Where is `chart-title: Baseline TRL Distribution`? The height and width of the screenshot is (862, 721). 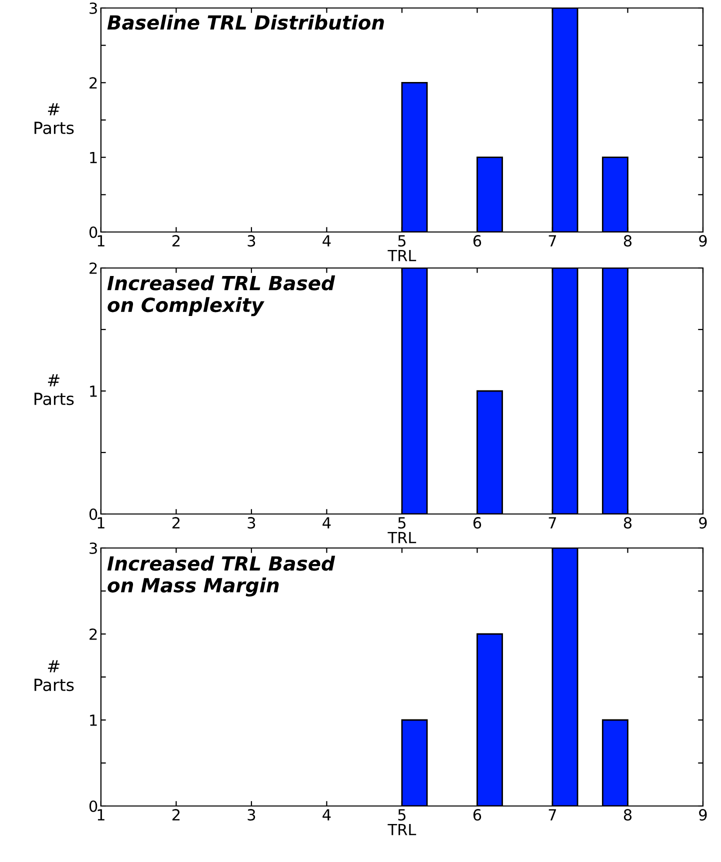
chart-title: Baseline TRL Distribution is located at coordinates (245, 22).